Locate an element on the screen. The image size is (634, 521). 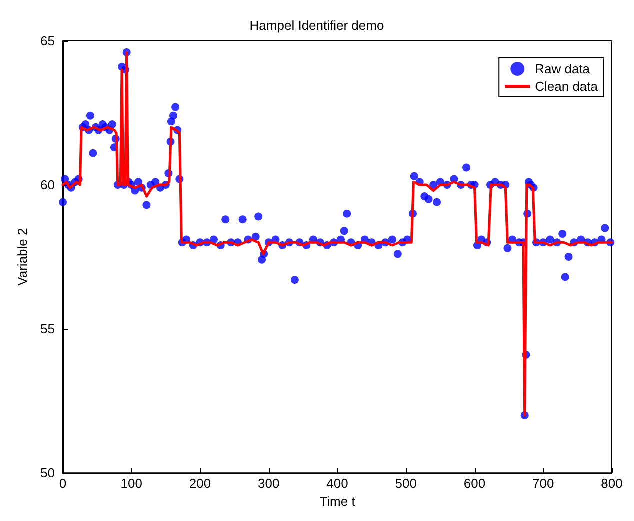
x-tick-label: 0 is located at coordinates (63, 484).